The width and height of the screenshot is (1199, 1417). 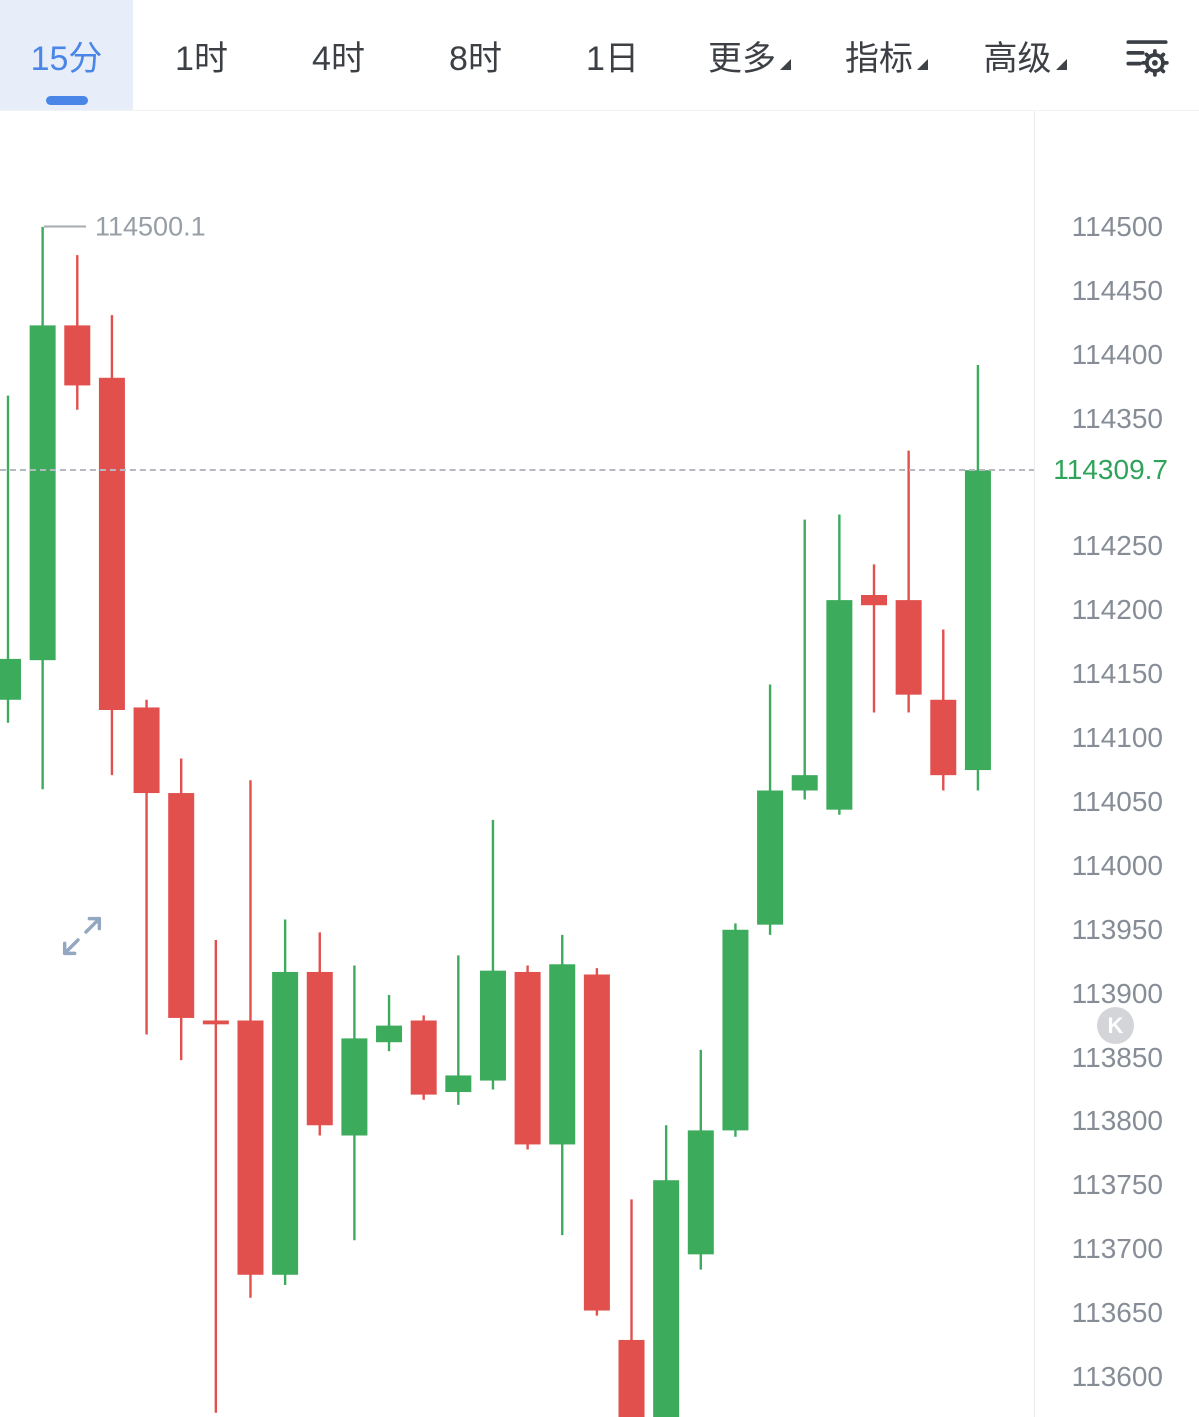 I want to click on expand-chart-button, so click(x=82, y=936).